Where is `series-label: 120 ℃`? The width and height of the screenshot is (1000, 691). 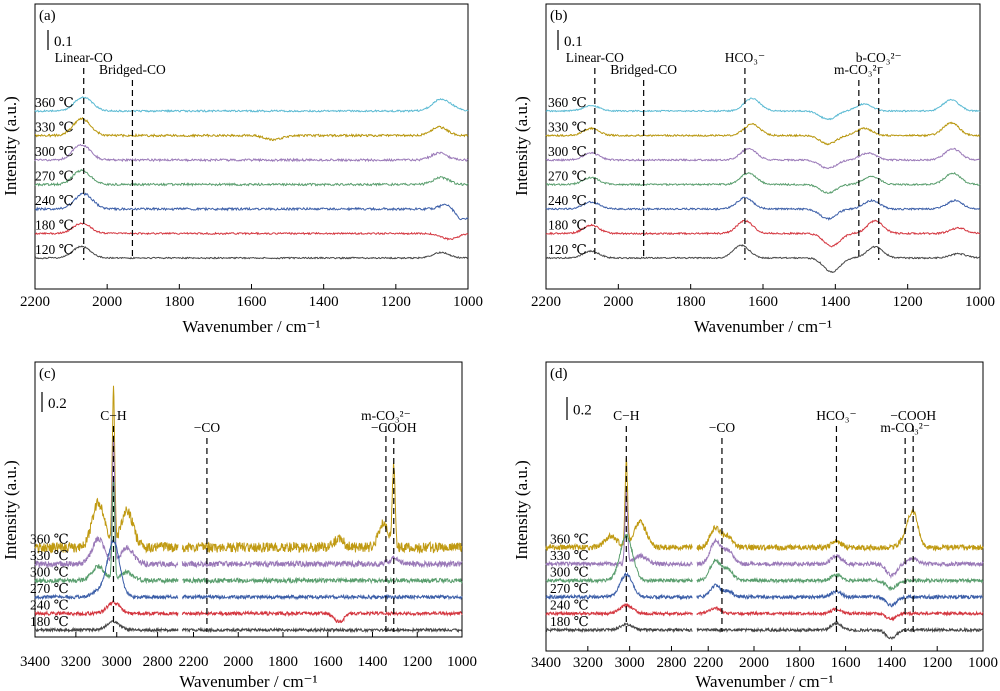 series-label: 120 ℃ is located at coordinates (54, 249).